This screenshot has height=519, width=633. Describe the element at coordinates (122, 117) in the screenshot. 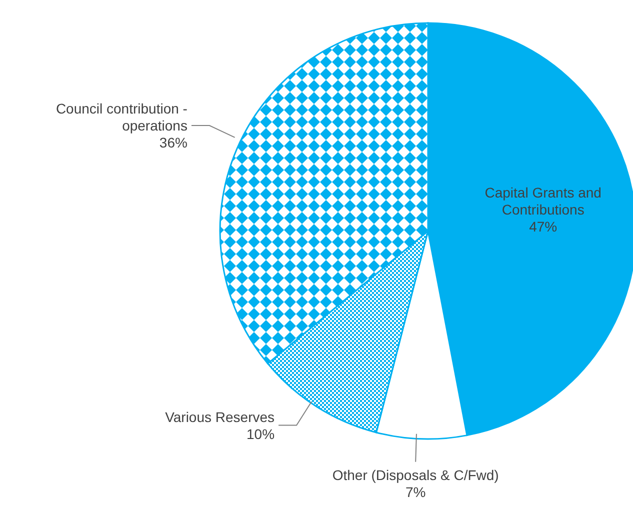

I see `slice-label: Council contribution - operations` at that location.